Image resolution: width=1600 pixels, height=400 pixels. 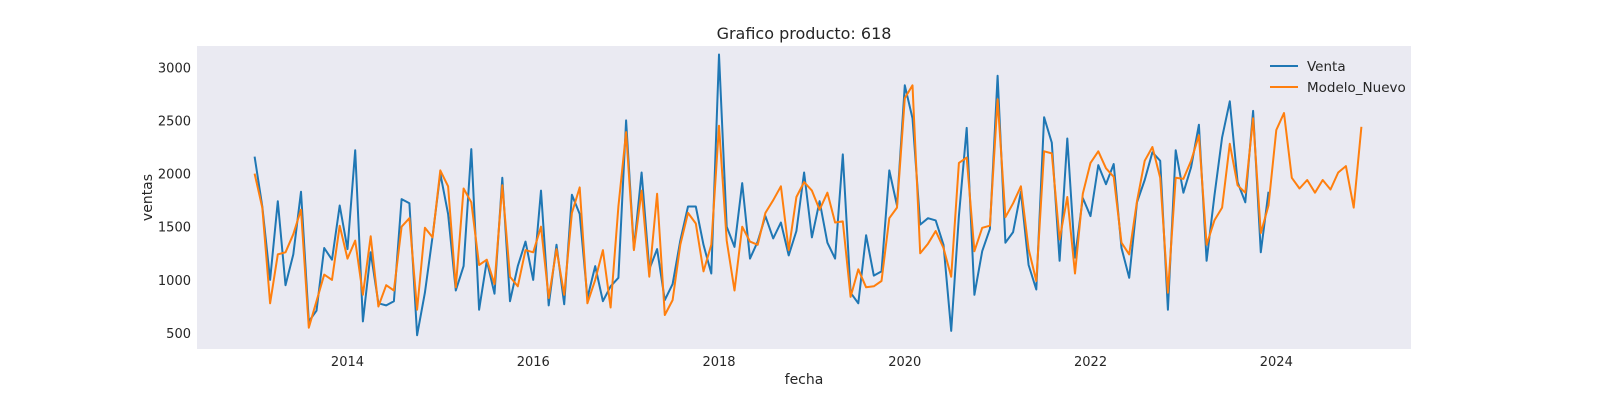 I want to click on y-tick-label: 1500, so click(x=174, y=228).